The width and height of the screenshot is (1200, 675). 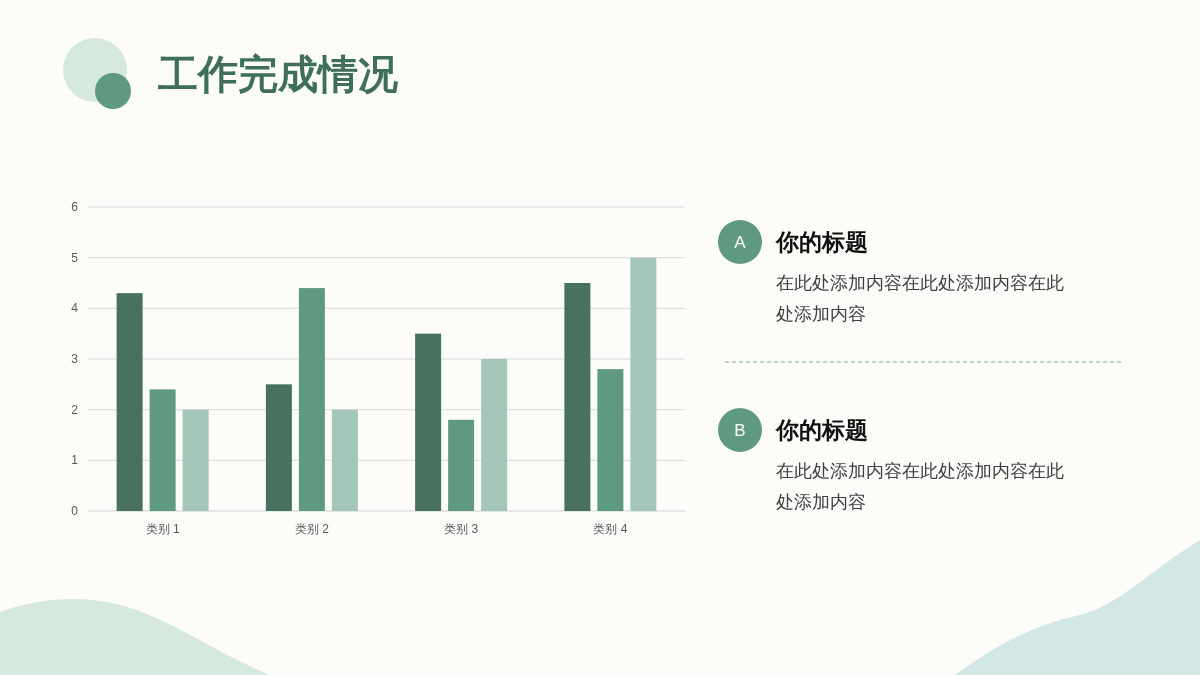 I want to click on y-tick-label: 5, so click(x=75, y=257).